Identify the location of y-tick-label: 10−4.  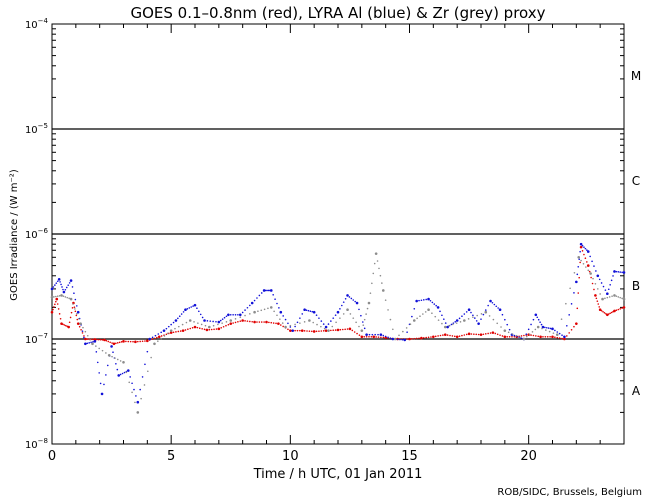
(37, 24).